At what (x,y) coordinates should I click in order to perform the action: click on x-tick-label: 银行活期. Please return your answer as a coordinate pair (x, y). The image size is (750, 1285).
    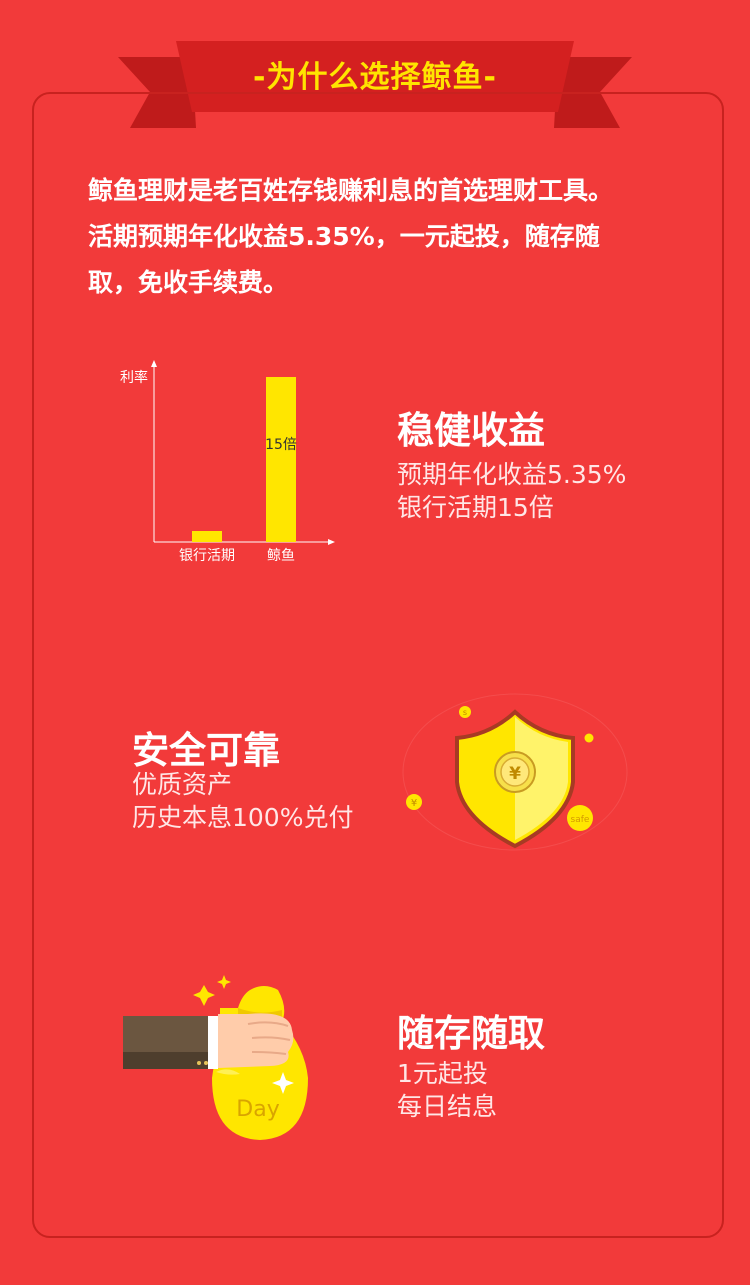
    Looking at the image, I should click on (207, 556).